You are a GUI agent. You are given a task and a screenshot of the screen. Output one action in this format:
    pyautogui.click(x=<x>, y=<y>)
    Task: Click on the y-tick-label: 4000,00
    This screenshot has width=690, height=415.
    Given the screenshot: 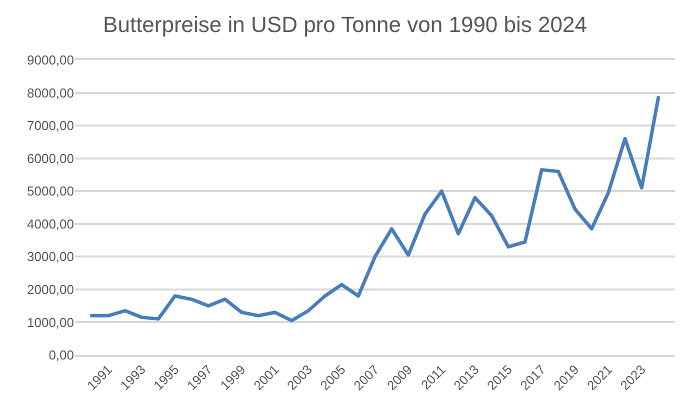 What is the action you would take?
    pyautogui.click(x=50, y=224)
    